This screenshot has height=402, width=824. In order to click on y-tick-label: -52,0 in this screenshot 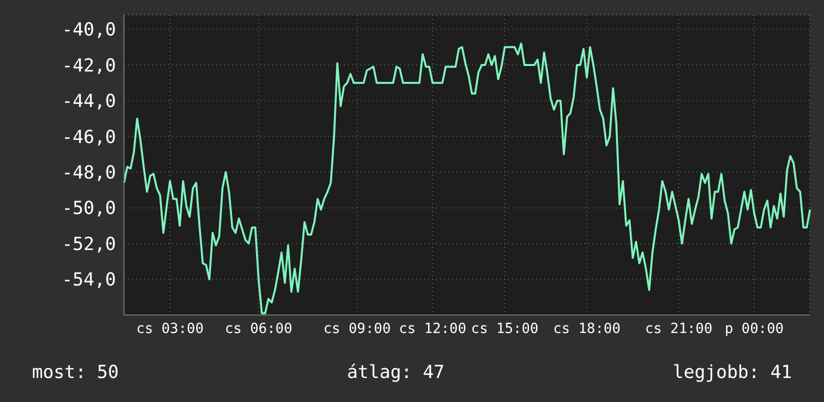, I will do `click(89, 244)`.